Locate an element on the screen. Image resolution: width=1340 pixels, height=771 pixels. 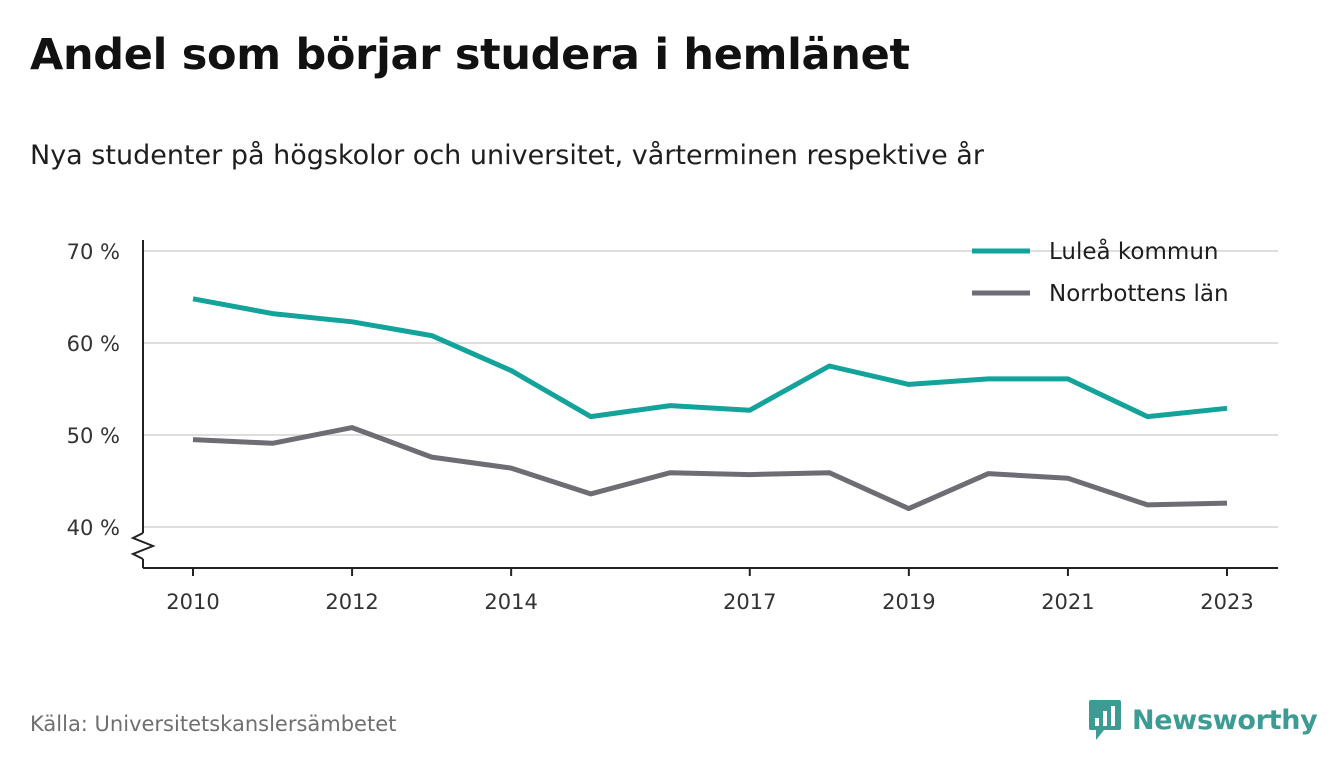
x-tick-label: 2023 is located at coordinates (1226, 602).